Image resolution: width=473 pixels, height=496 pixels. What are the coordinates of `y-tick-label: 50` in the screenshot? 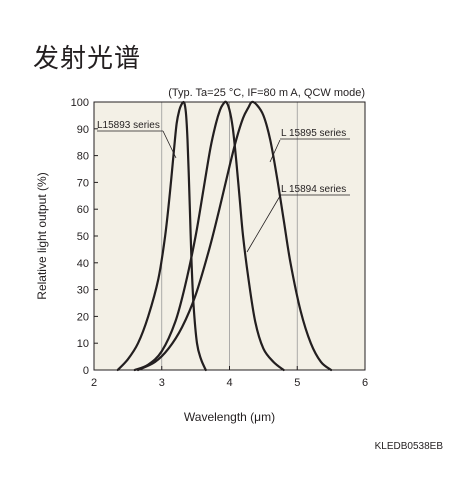 It's located at (83, 237).